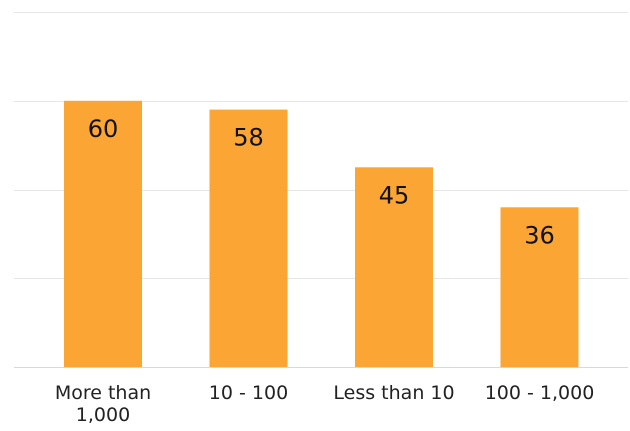  I want to click on x-tick-label-line: 100 - 1,000, so click(540, 393).